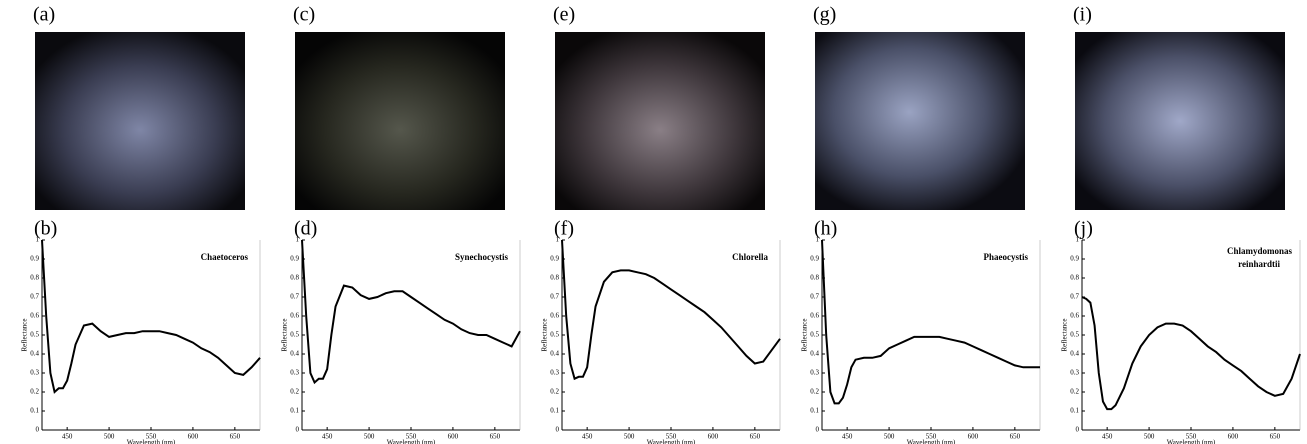  I want to click on chart-title: Chaetoceros, so click(225, 257).